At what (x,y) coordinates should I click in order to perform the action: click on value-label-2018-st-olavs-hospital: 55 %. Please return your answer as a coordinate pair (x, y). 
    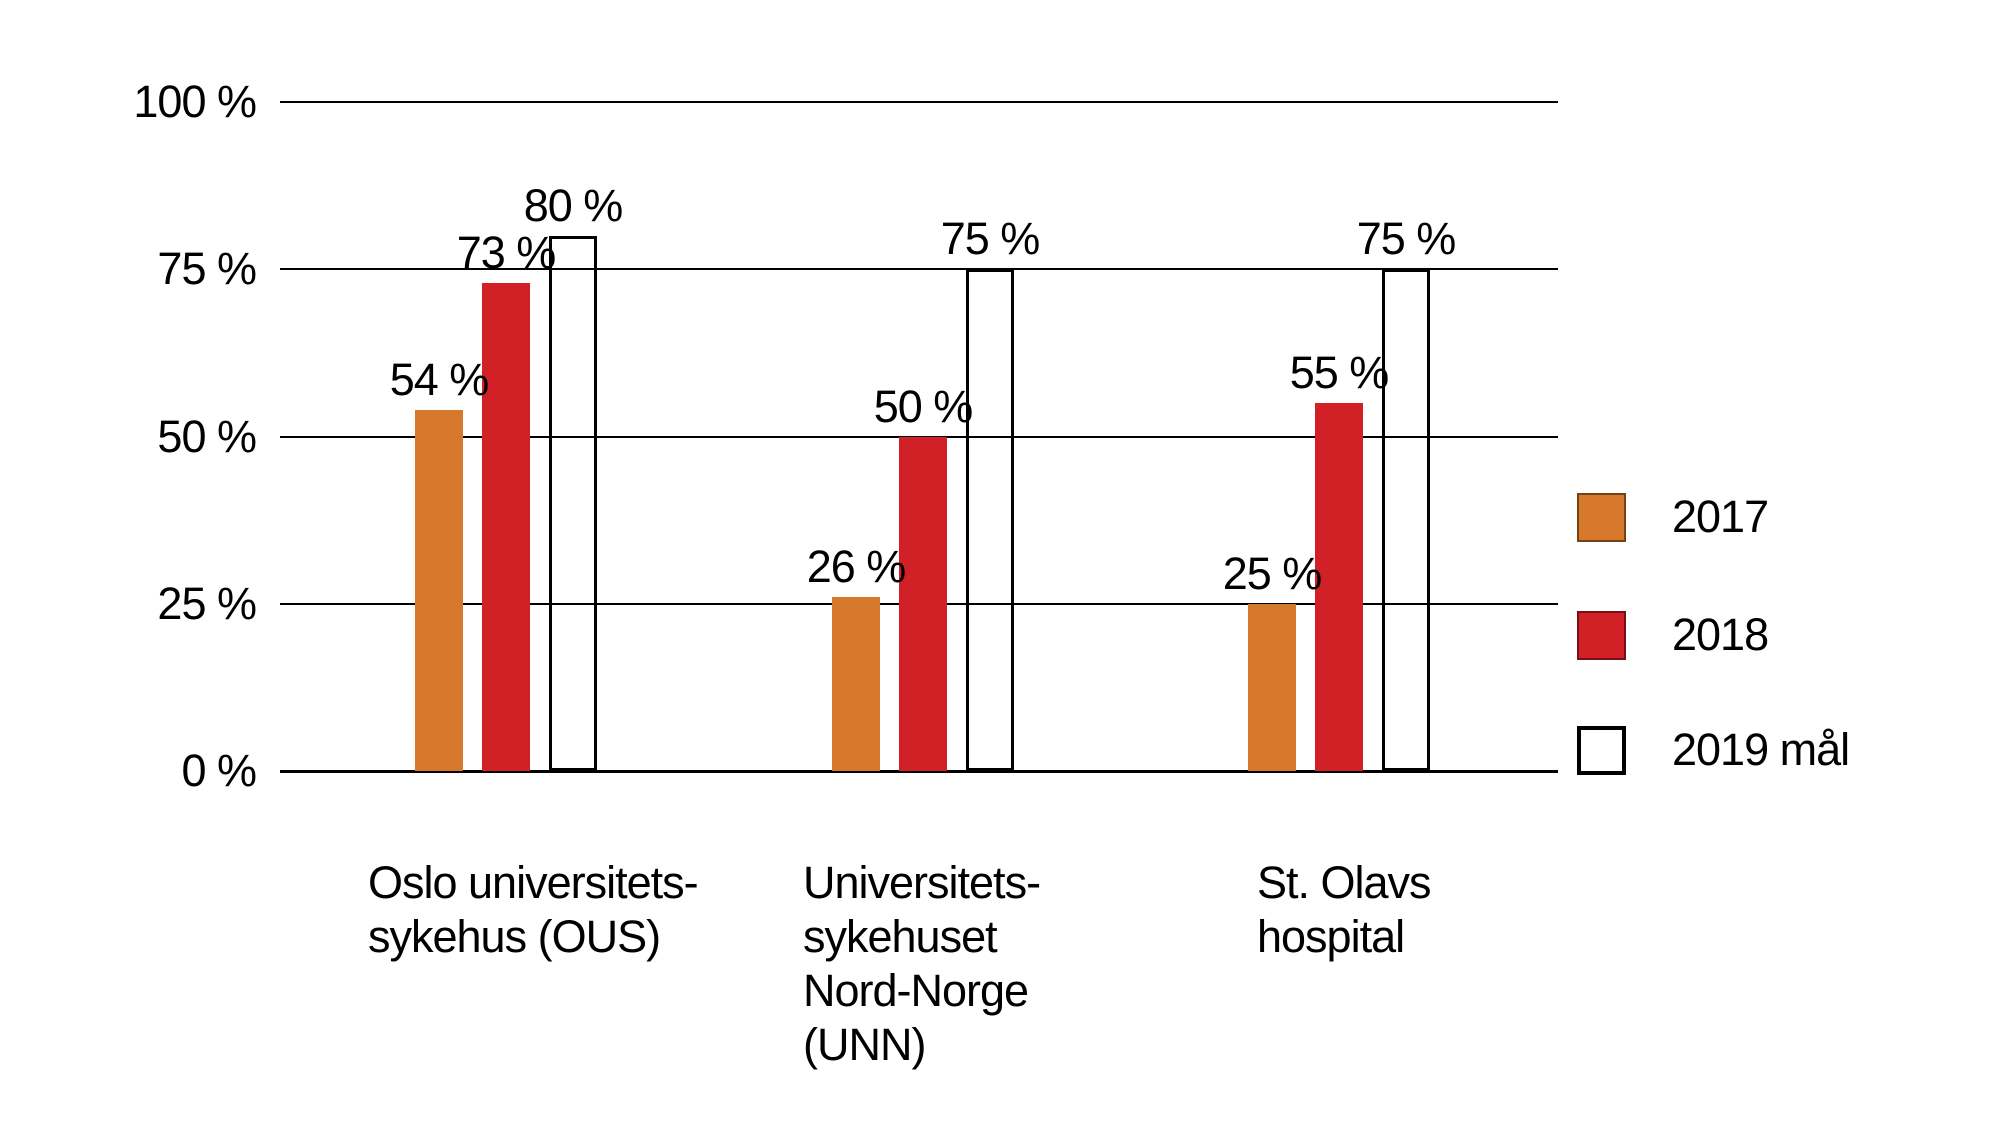
    Looking at the image, I should click on (1339, 373).